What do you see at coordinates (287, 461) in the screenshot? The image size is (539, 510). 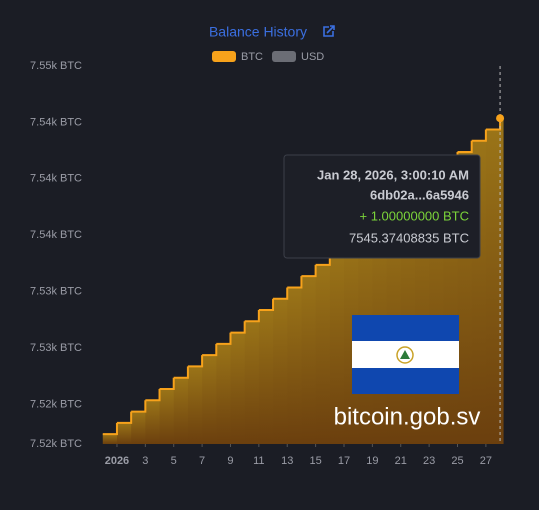 I see `x-tick-label: 13` at bounding box center [287, 461].